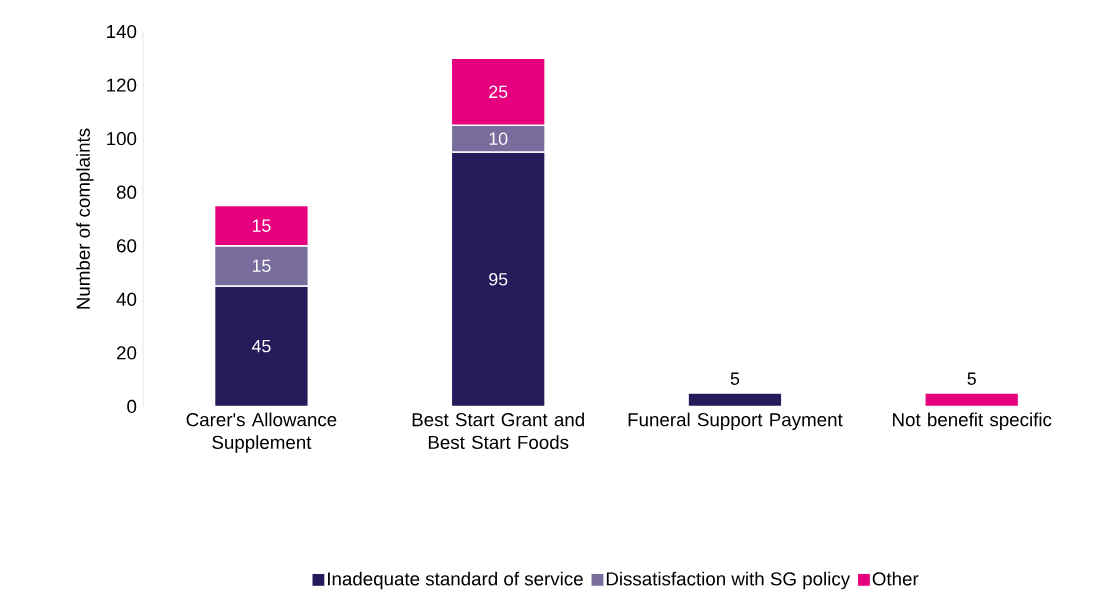 The width and height of the screenshot is (1097, 591). I want to click on y-tick-label: 100, so click(122, 139).